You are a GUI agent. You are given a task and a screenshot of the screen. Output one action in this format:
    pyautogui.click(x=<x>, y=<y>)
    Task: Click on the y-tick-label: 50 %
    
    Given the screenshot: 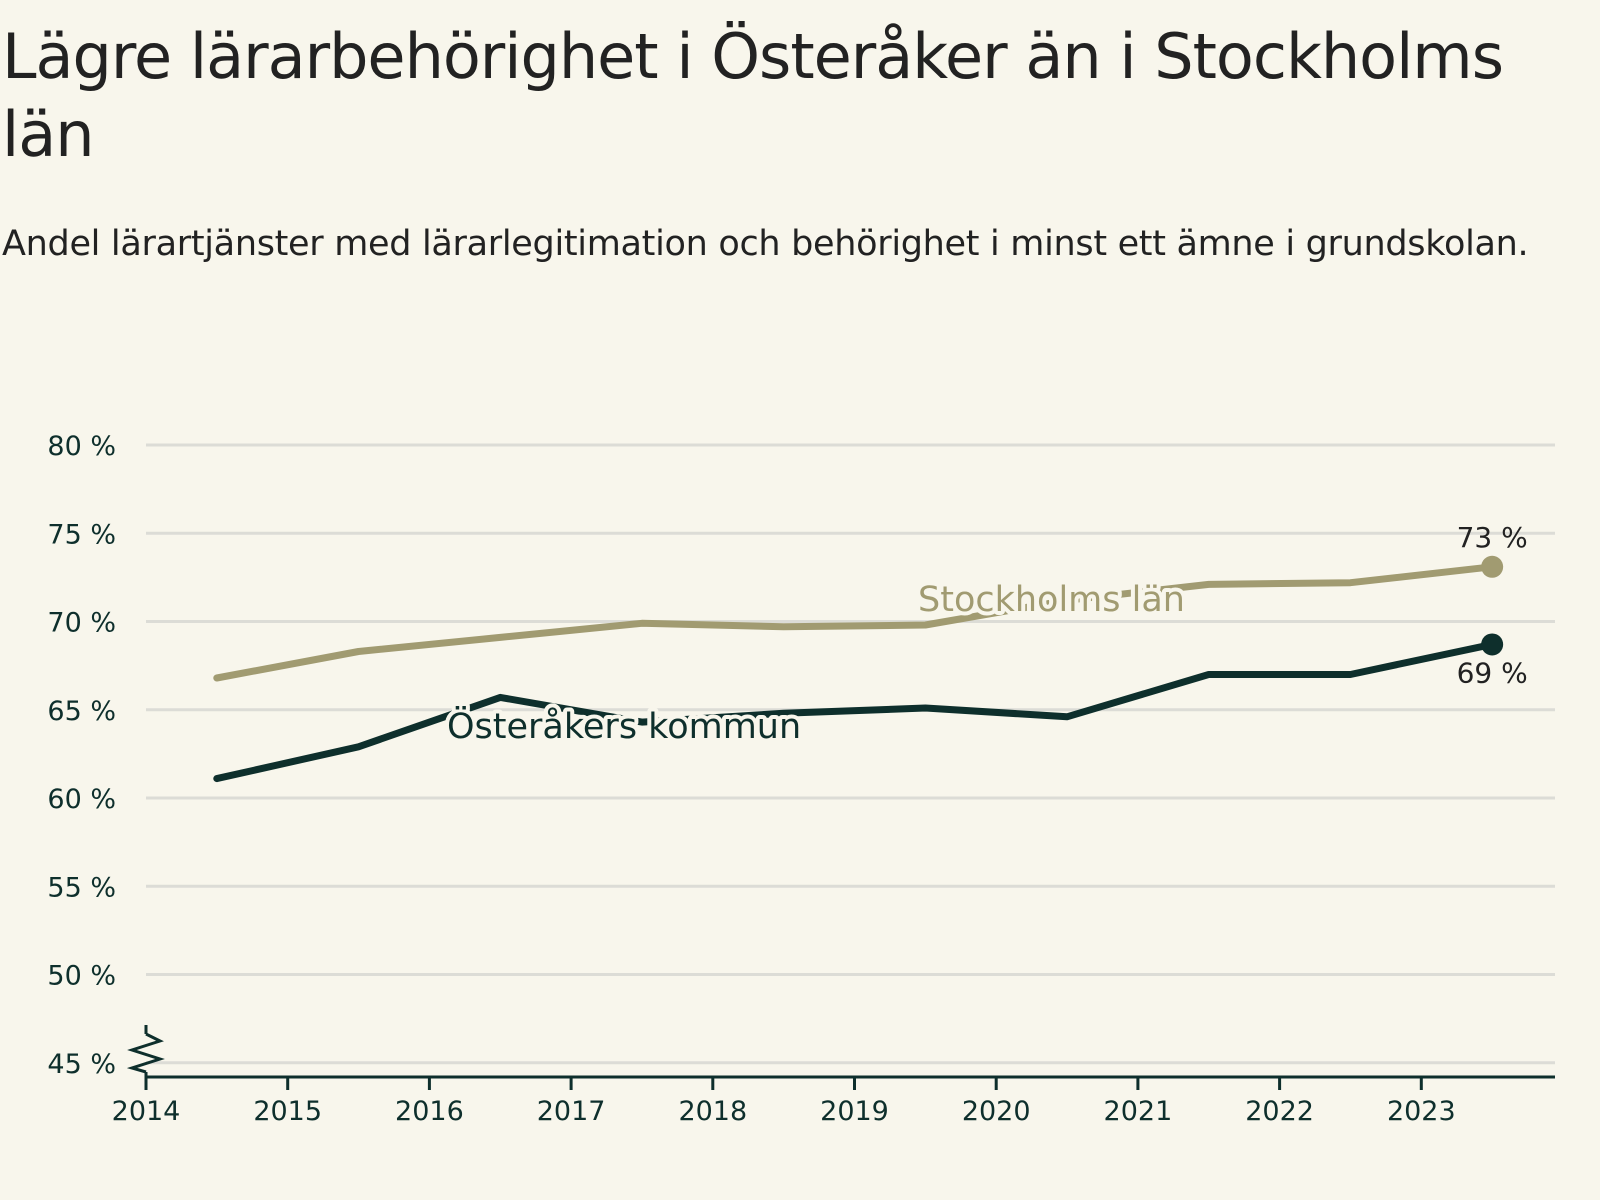 What is the action you would take?
    pyautogui.click(x=81, y=976)
    